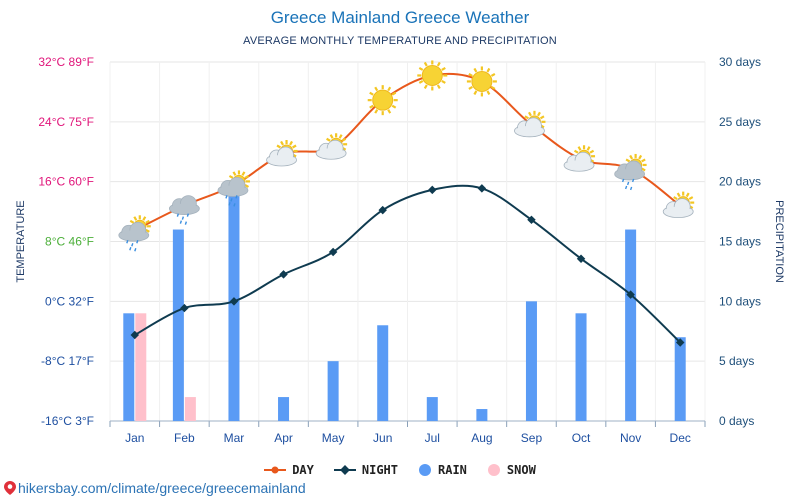 The height and width of the screenshot is (500, 800). What do you see at coordinates (365, 470) in the screenshot?
I see `legend-item-night: NIGHT` at bounding box center [365, 470].